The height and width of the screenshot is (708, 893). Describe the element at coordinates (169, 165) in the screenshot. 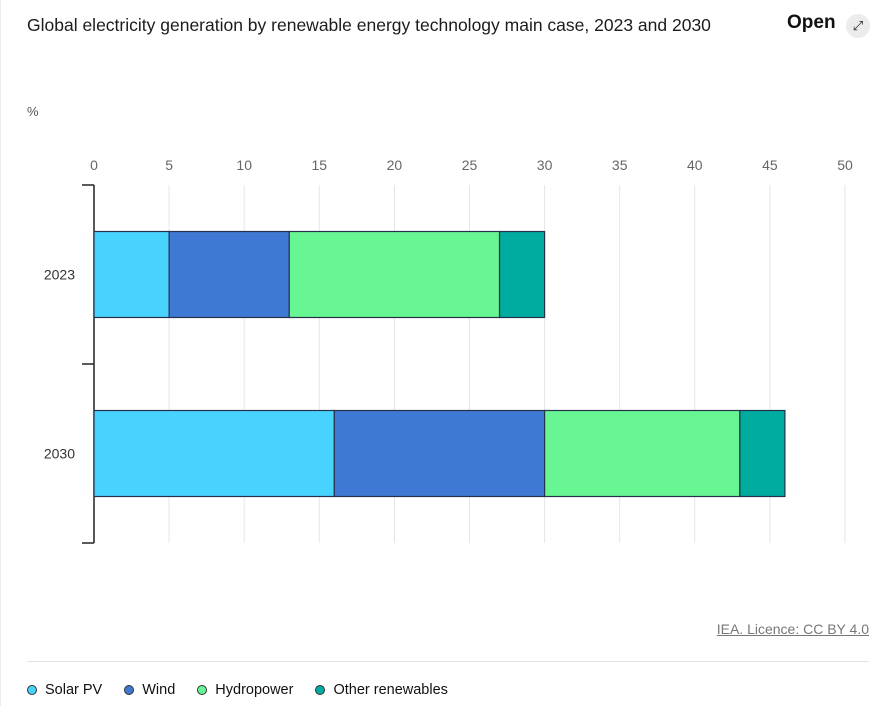

I see `x-tick-label: 5` at that location.